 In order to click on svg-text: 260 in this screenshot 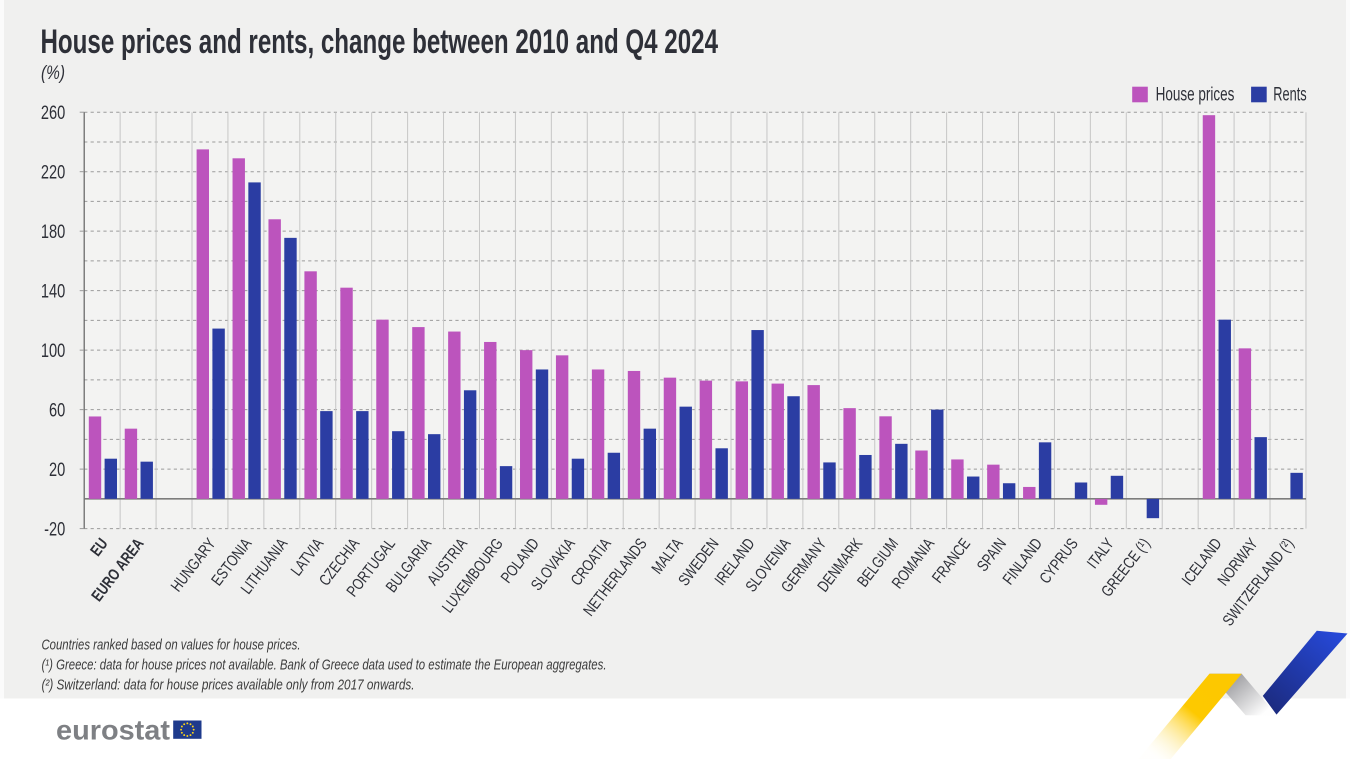, I will do `click(53, 112)`.